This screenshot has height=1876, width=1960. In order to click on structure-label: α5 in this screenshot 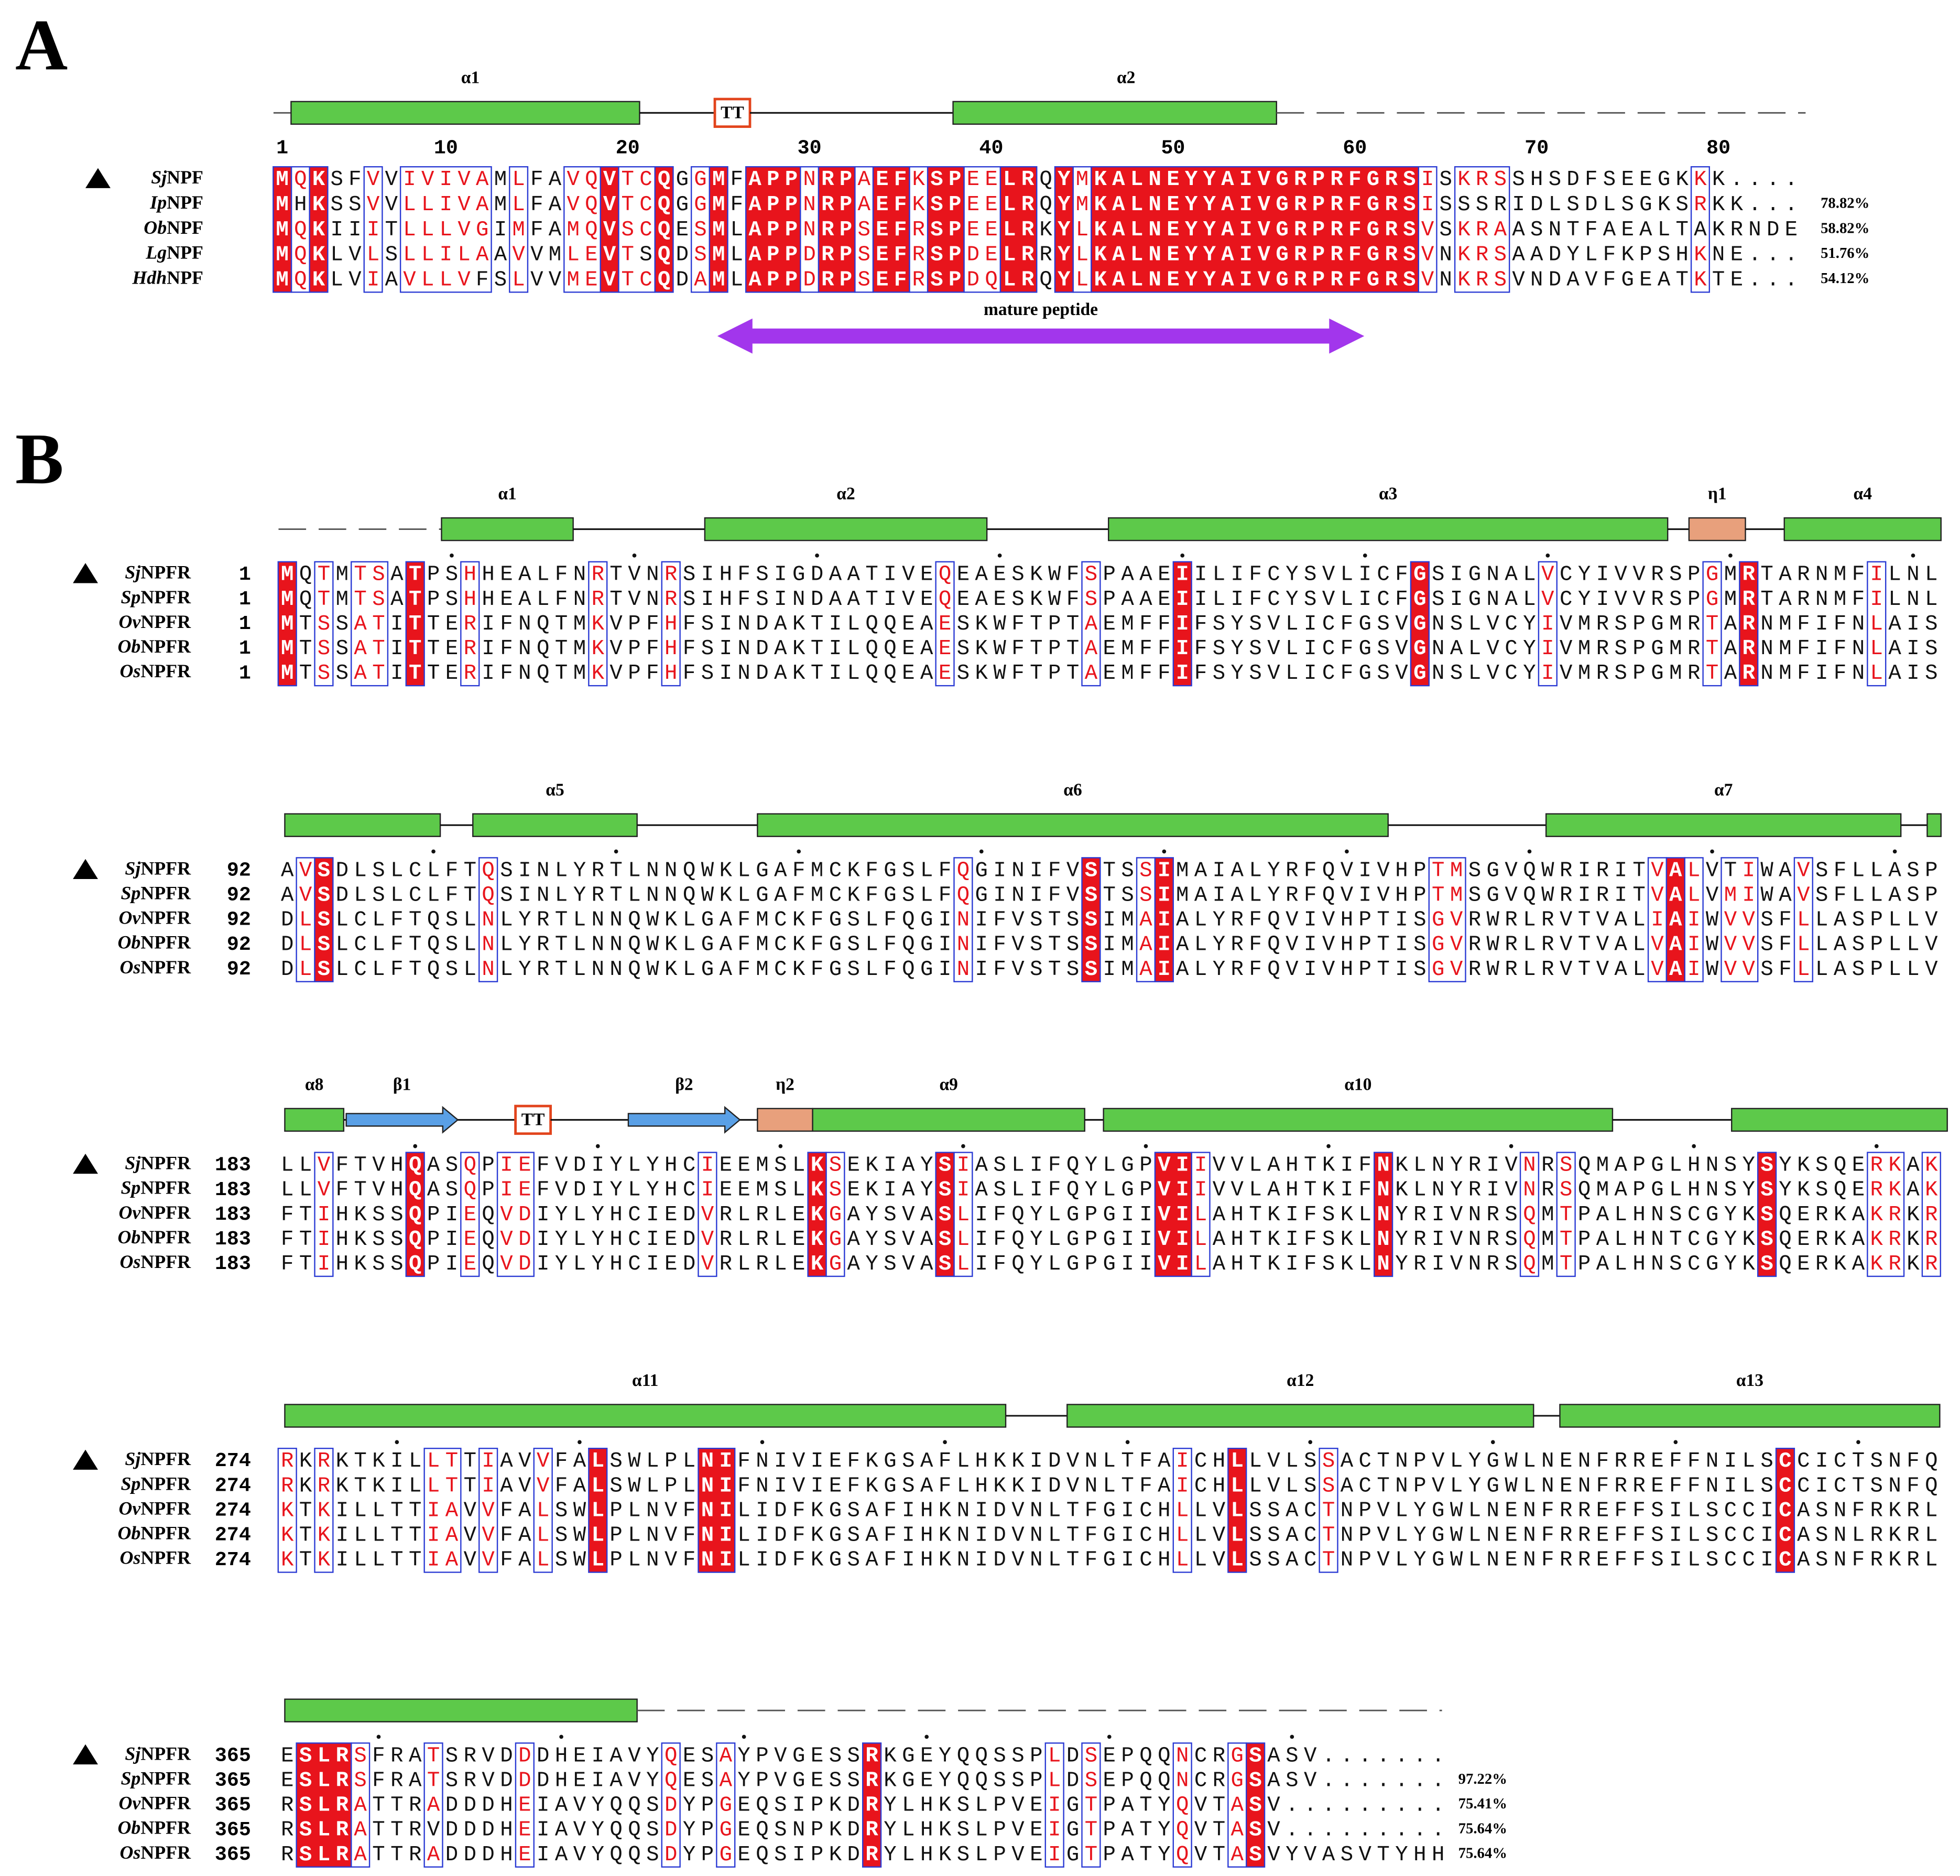, I will do `click(555, 789)`.